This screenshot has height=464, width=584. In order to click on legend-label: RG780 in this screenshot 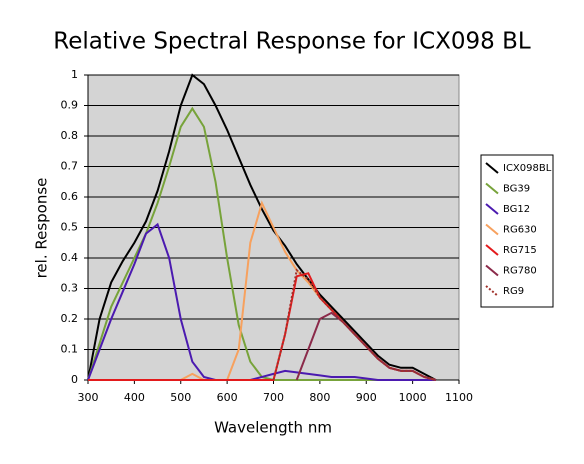, I will do `click(520, 271)`.